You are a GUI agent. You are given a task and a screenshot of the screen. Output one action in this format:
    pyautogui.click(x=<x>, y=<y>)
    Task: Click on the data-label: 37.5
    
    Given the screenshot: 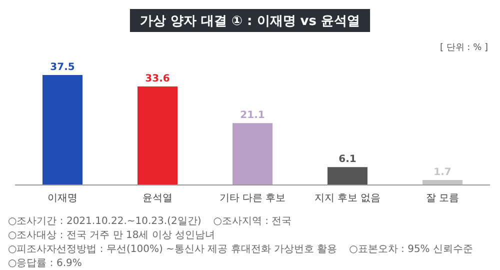 What is the action you would take?
    pyautogui.click(x=62, y=67)
    